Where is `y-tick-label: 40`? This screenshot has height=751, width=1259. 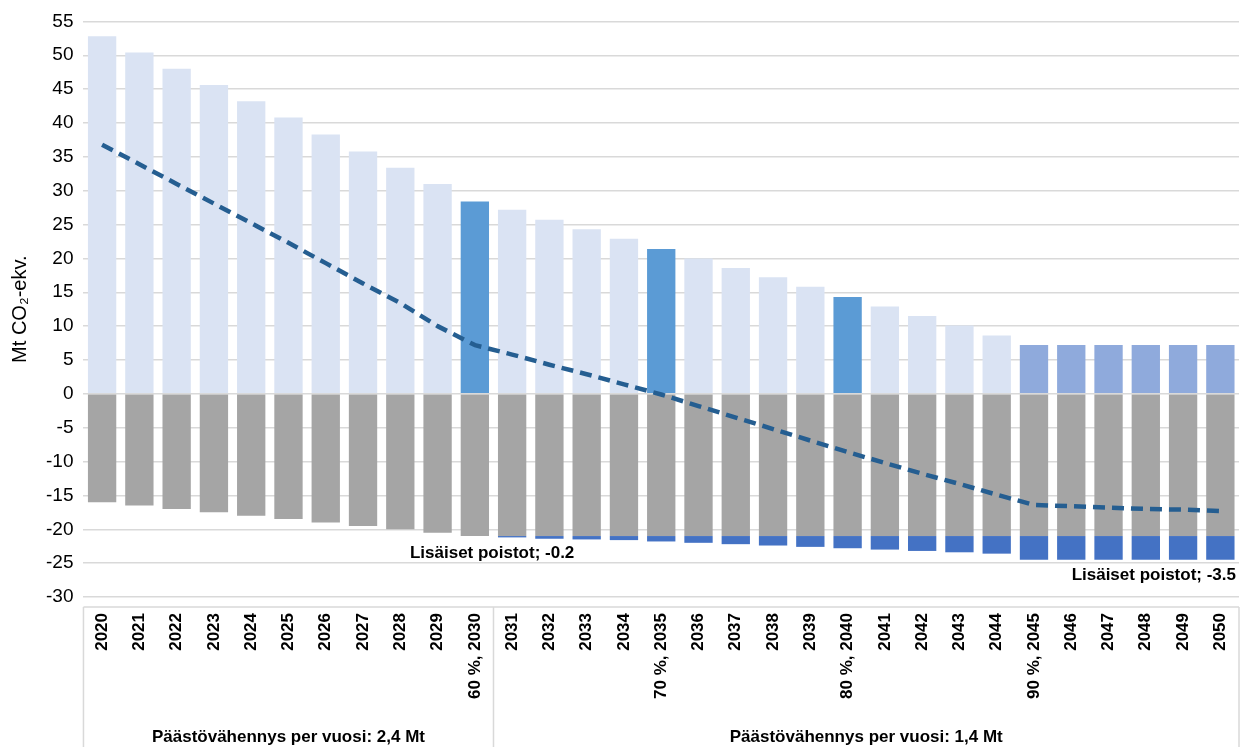 y-tick-label: 40 is located at coordinates (63, 122).